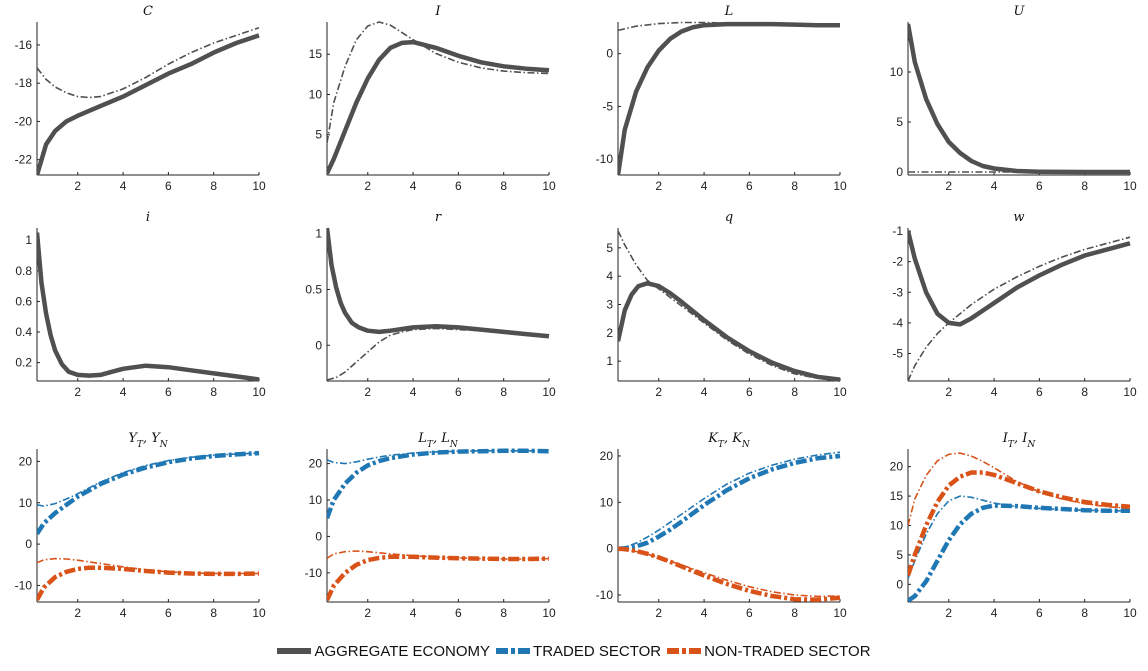 The image size is (1148, 671). I want to click on panel-title: w, so click(1018, 217).